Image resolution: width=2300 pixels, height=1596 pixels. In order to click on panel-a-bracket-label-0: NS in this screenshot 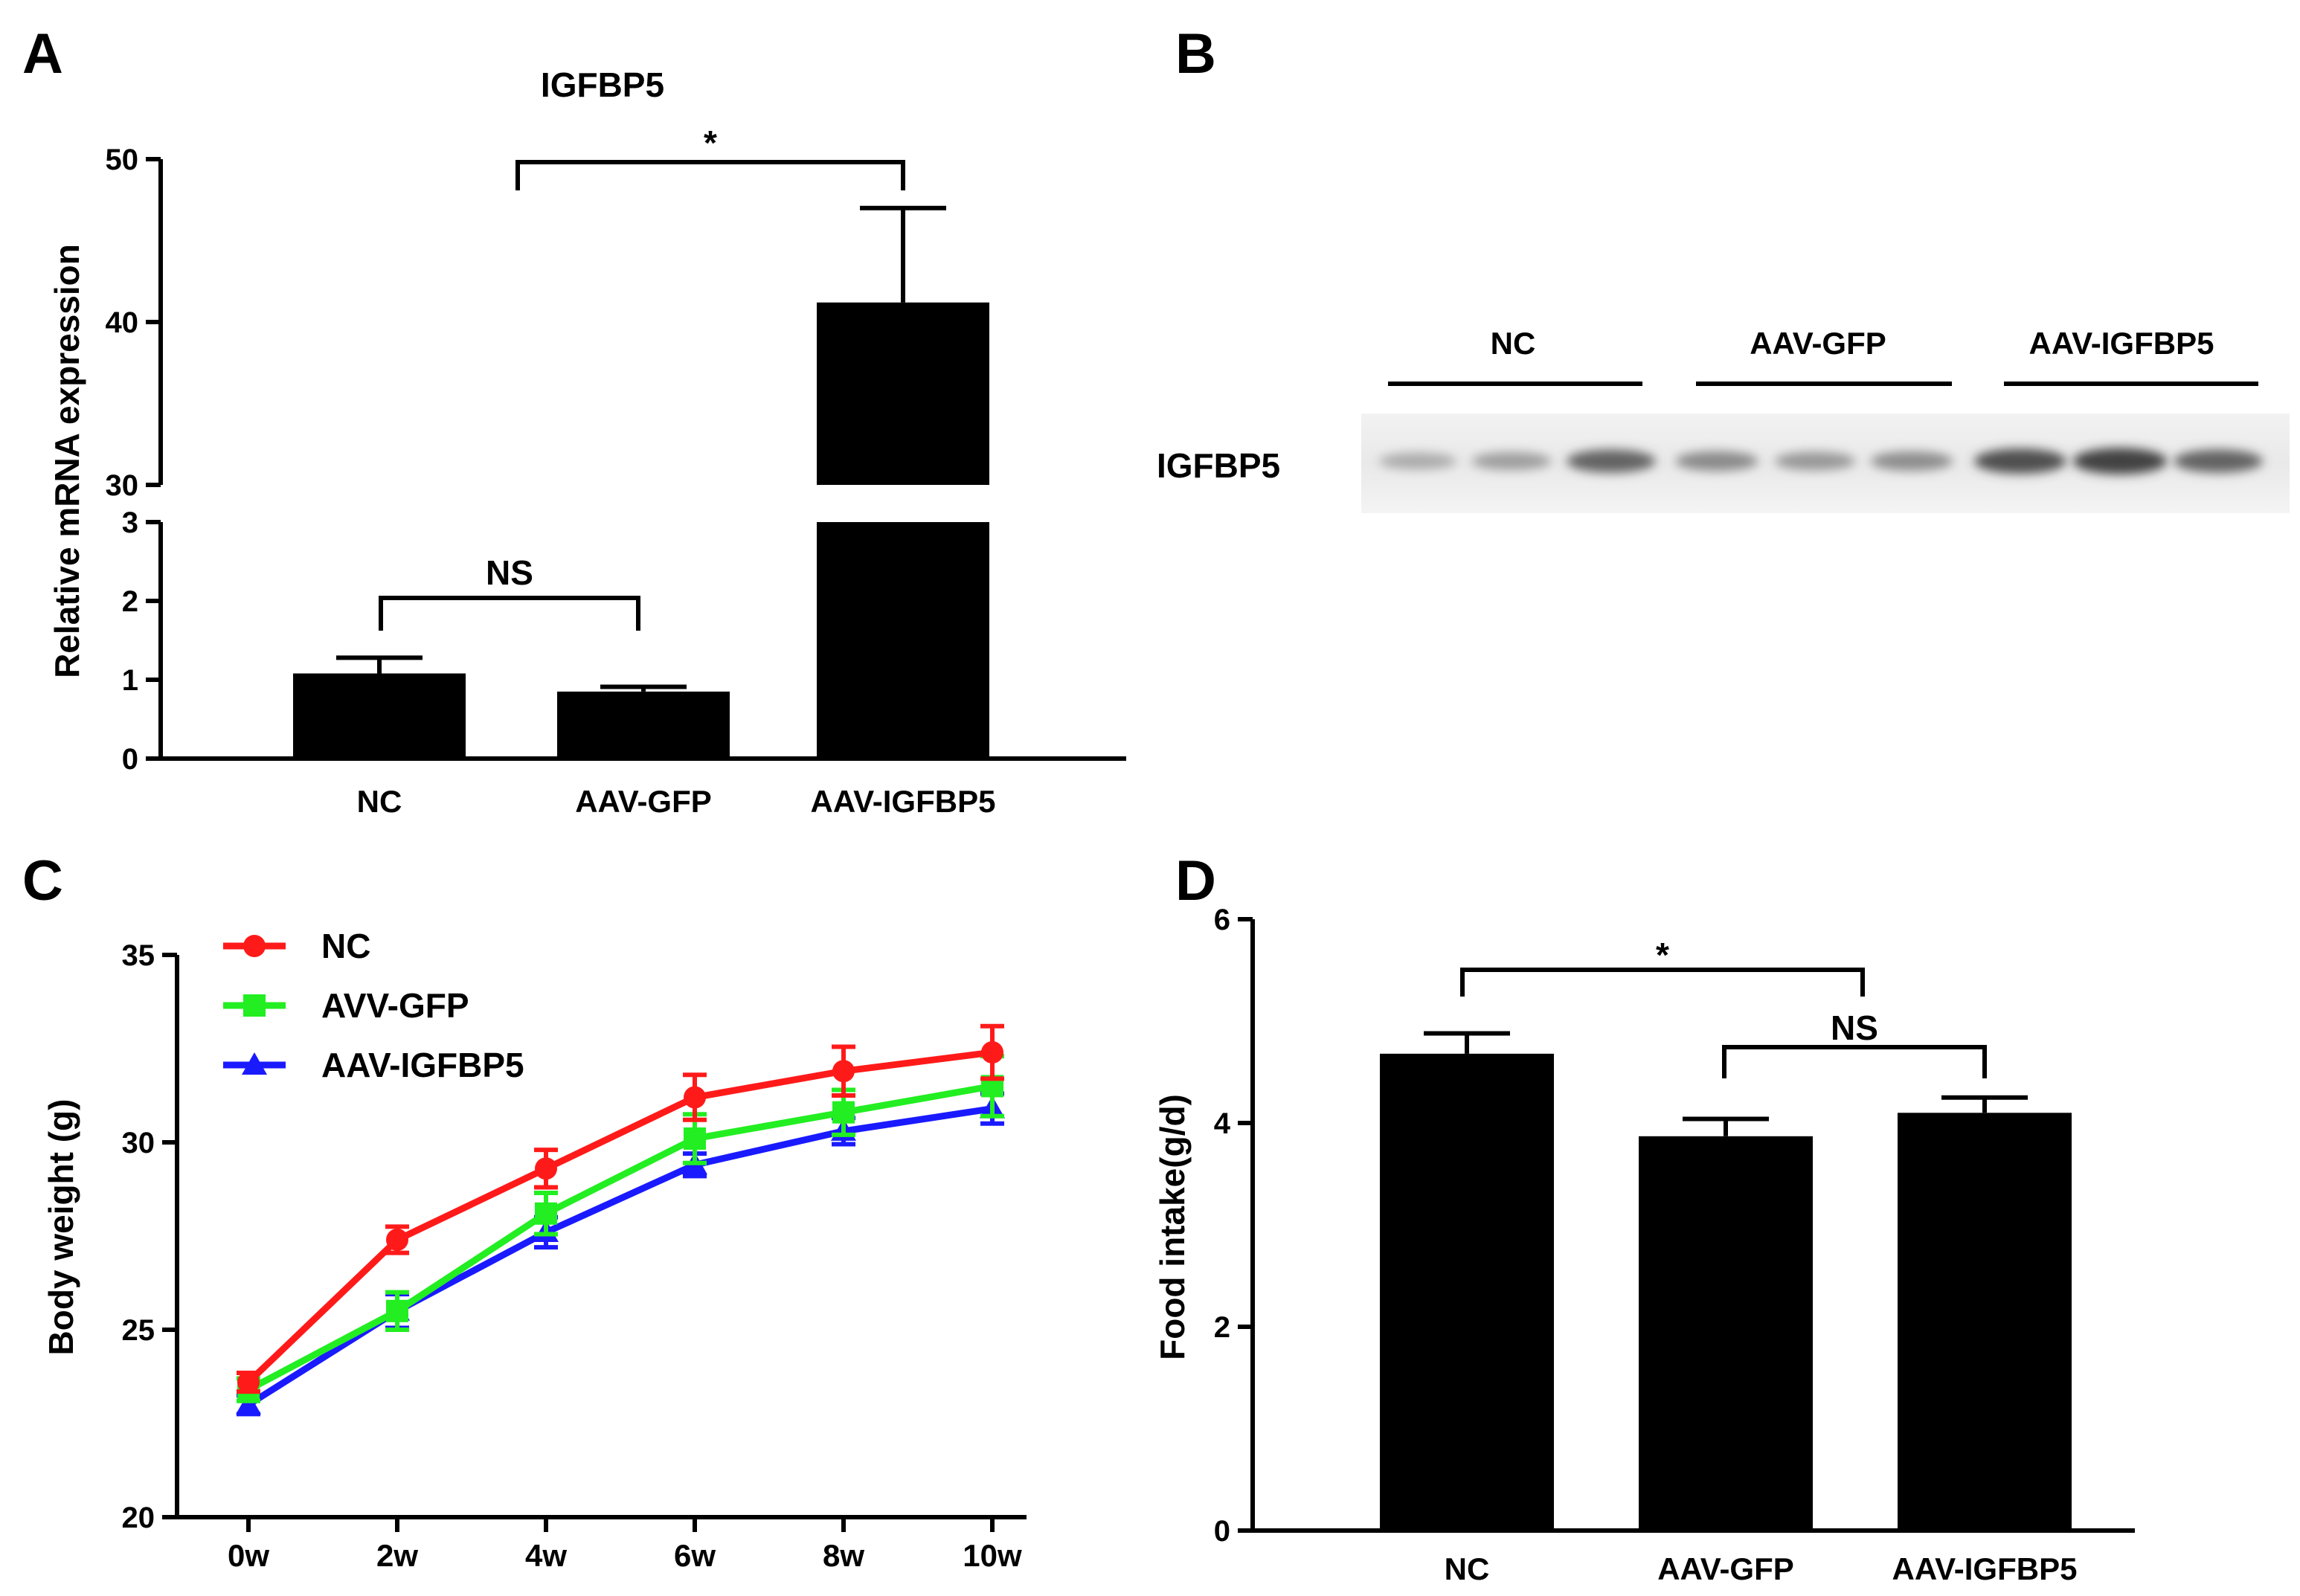, I will do `click(510, 572)`.